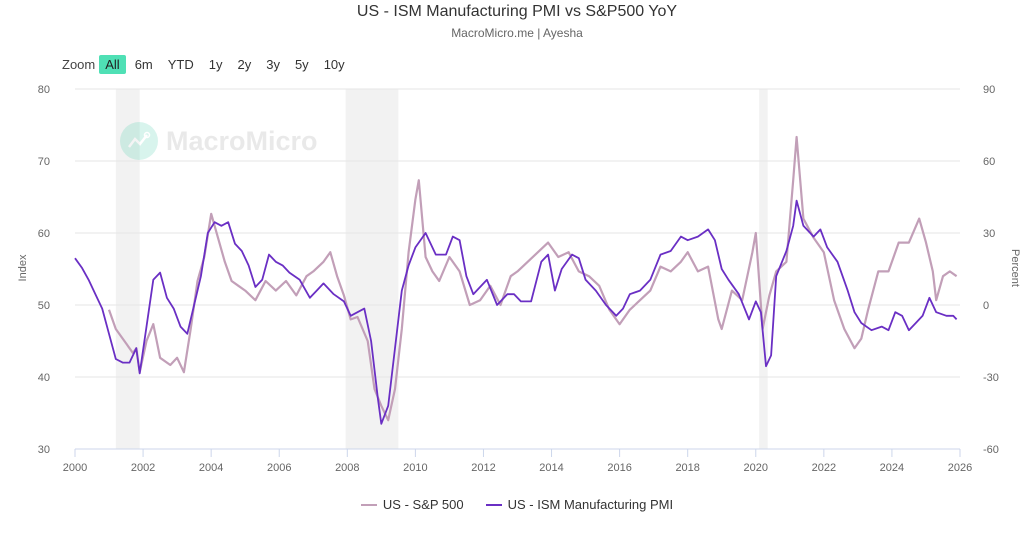  Describe the element at coordinates (301, 64) in the screenshot. I see `range-button-5y: 5y` at that location.